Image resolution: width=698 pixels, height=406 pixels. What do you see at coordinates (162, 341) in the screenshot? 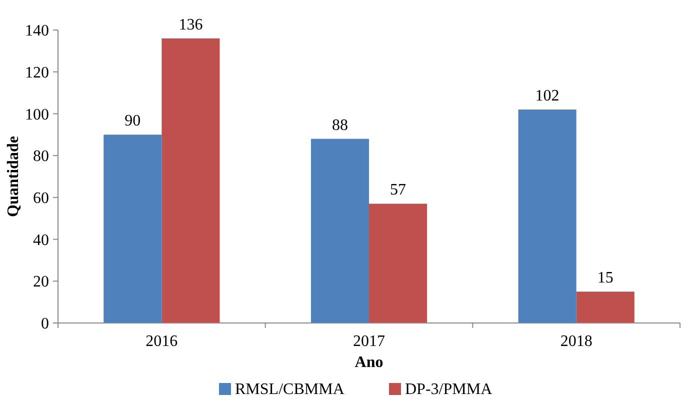
I see `x-tick-label: 2016` at bounding box center [162, 341].